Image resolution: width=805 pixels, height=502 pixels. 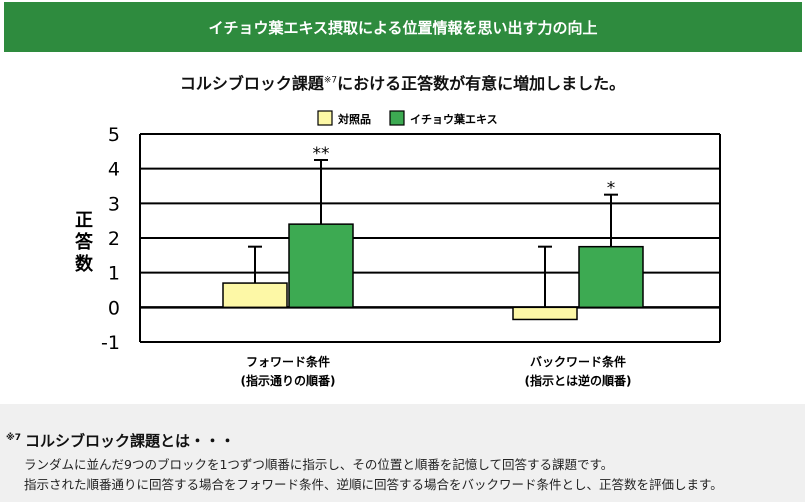 I want to click on x-category-sublabel: (指示とは逆の順番), so click(x=578, y=380).